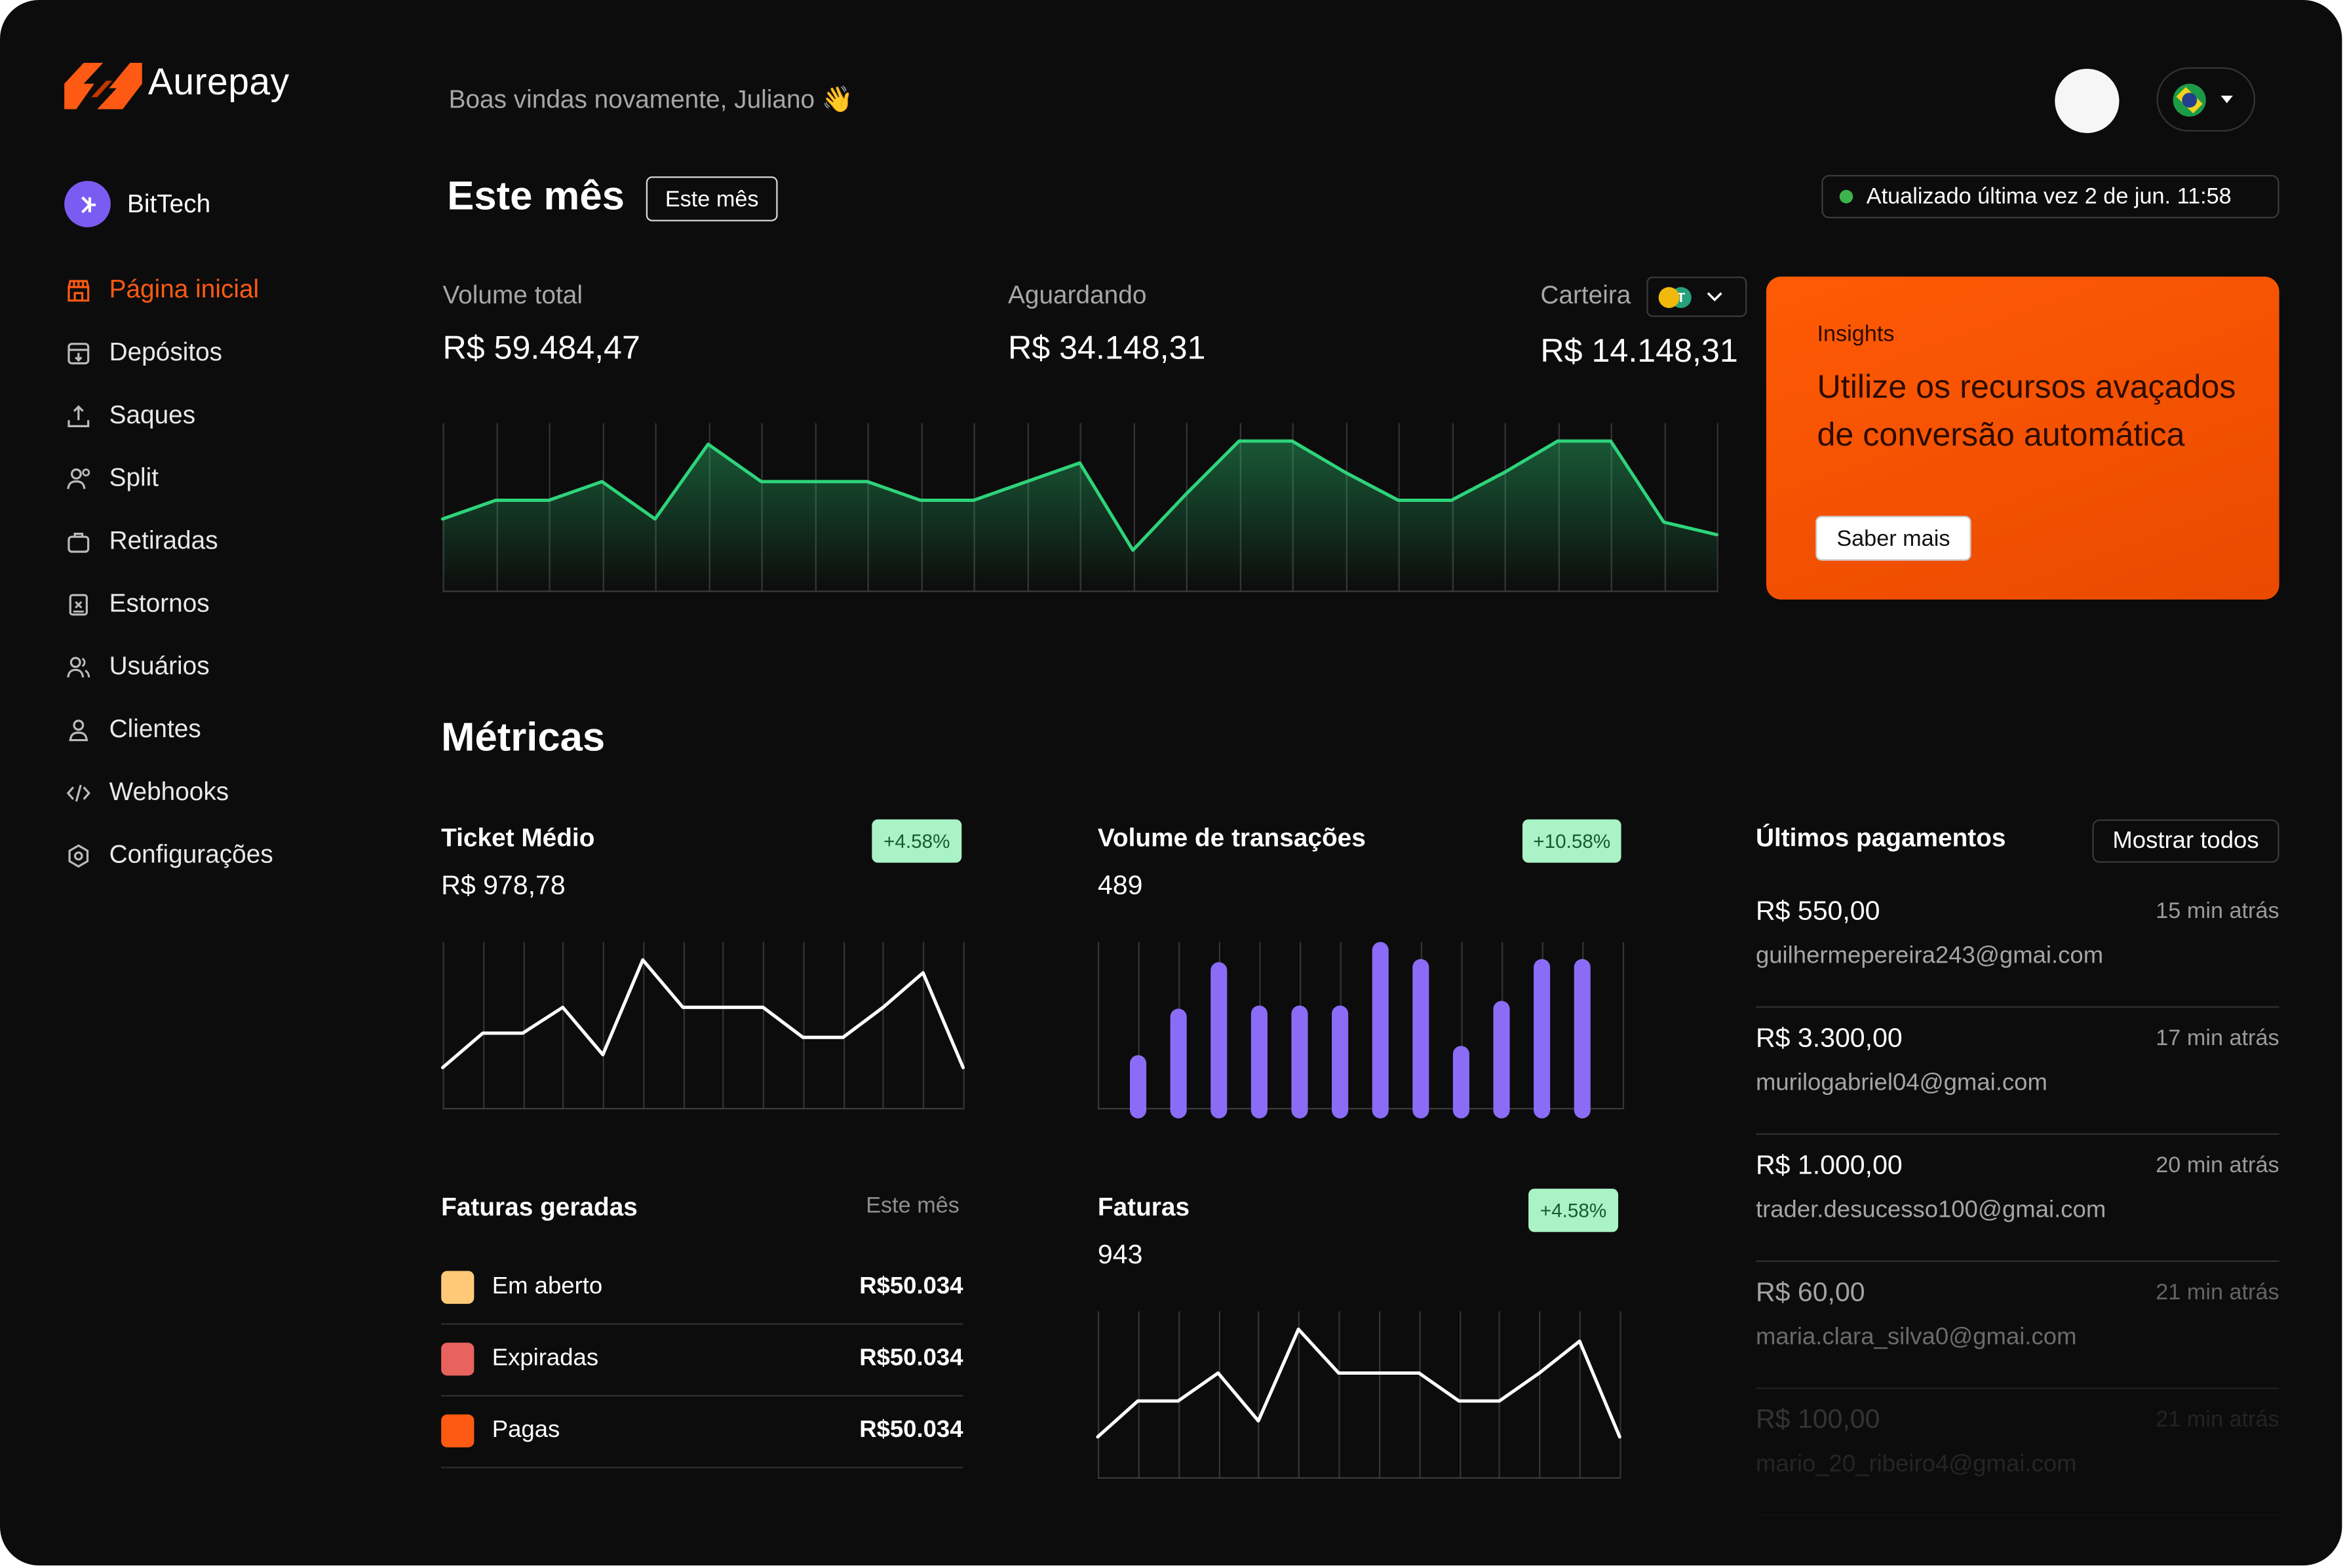 The image size is (2345, 1568). Describe the element at coordinates (78, 856) in the screenshot. I see `settings-icon` at that location.